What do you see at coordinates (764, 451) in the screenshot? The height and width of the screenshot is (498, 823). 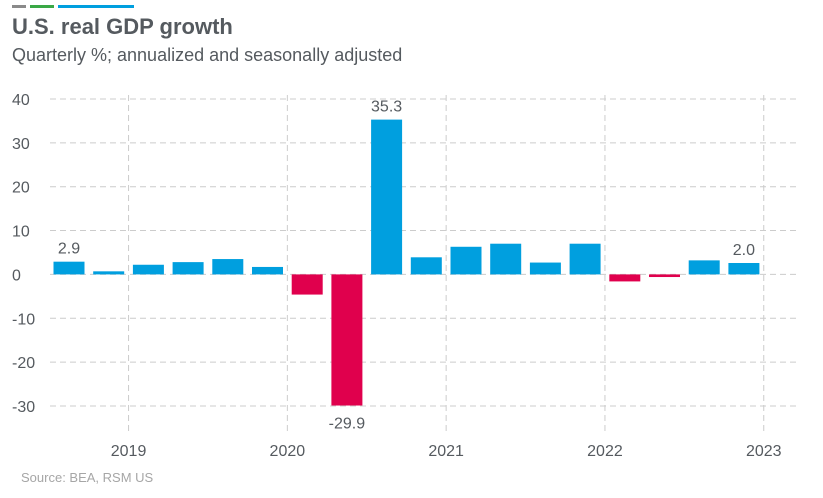 I see `x-tick-label: 2023` at bounding box center [764, 451].